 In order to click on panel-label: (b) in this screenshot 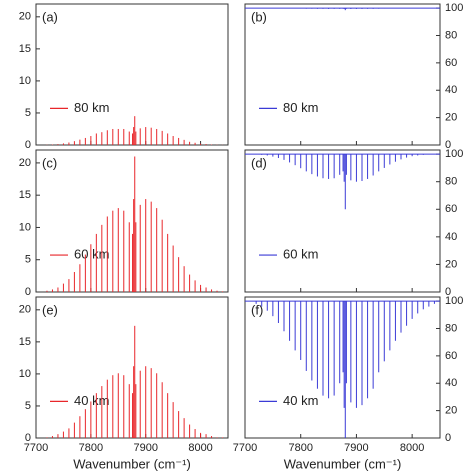, I will do `click(259, 16)`.